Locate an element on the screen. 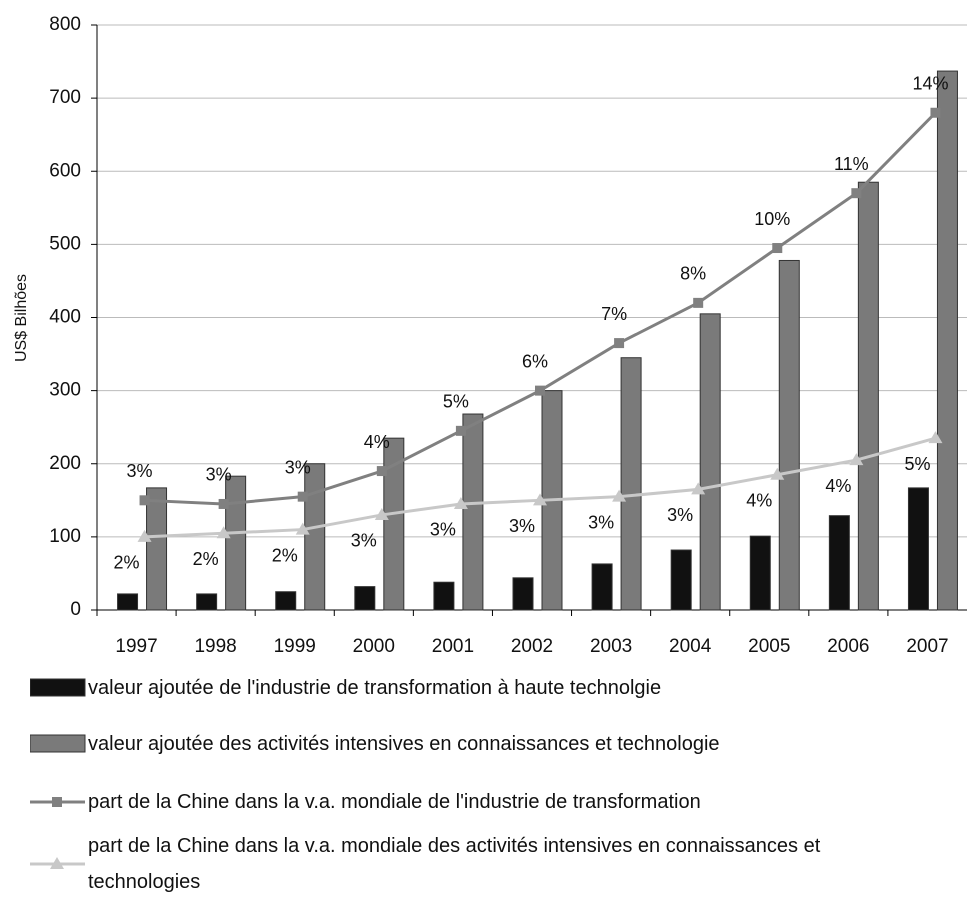  y-axis-label: US$ Bilhões is located at coordinates (21, 318).